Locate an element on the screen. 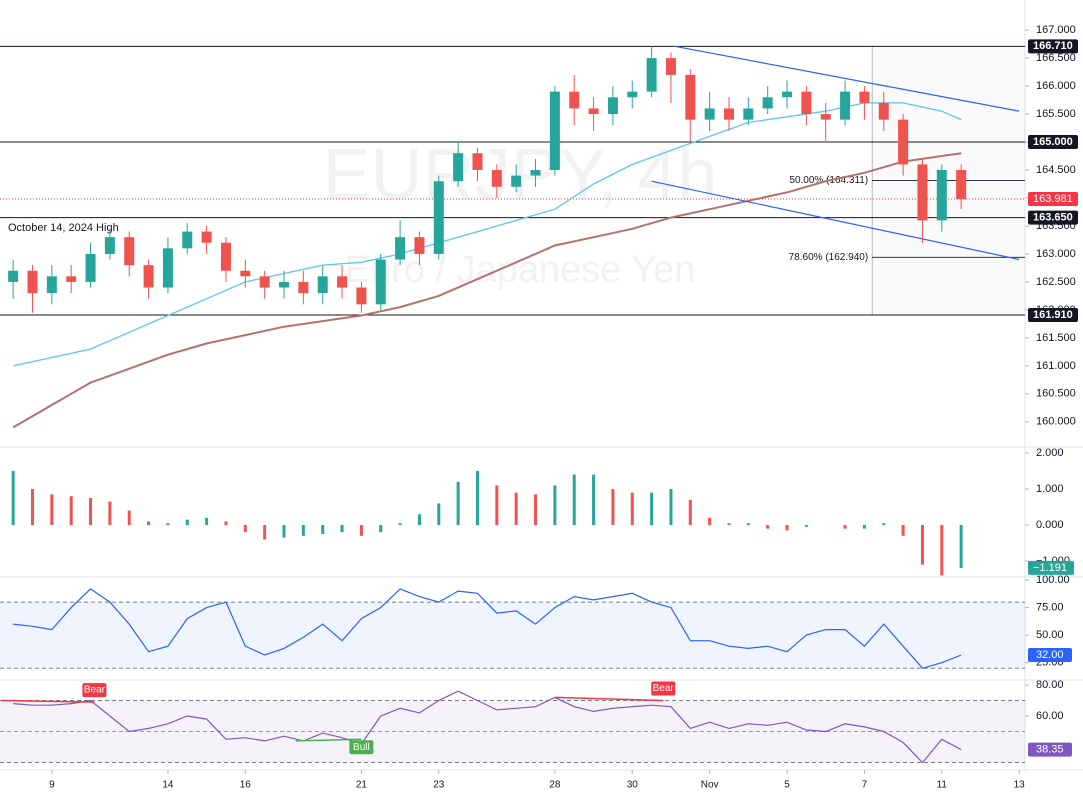 The width and height of the screenshot is (1083, 805). watermark: EURJPY, 4h is located at coordinates (520, 175).